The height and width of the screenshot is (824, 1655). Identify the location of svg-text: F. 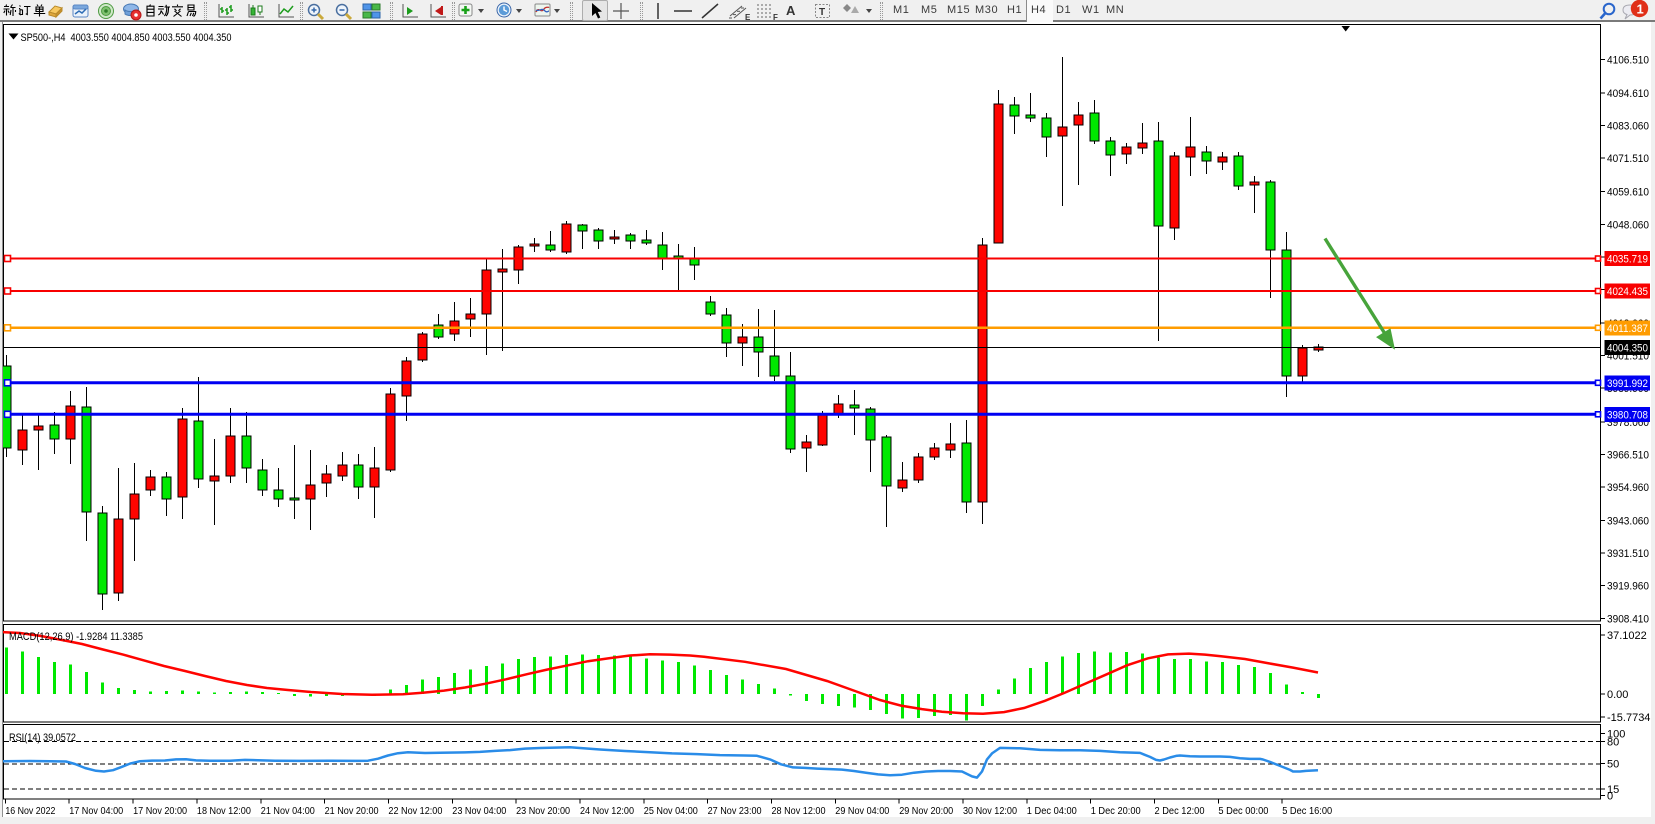
(775, 17).